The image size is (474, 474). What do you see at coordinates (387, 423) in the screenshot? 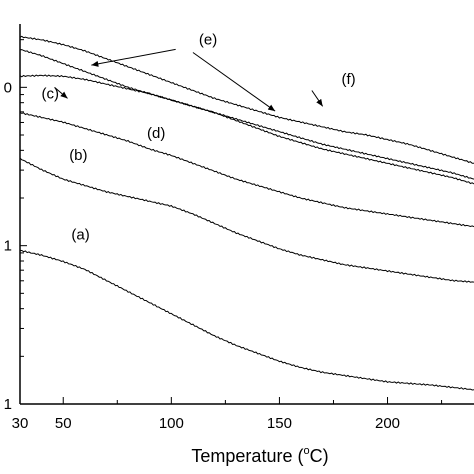
I see `x-tick-label: 200` at bounding box center [387, 423].